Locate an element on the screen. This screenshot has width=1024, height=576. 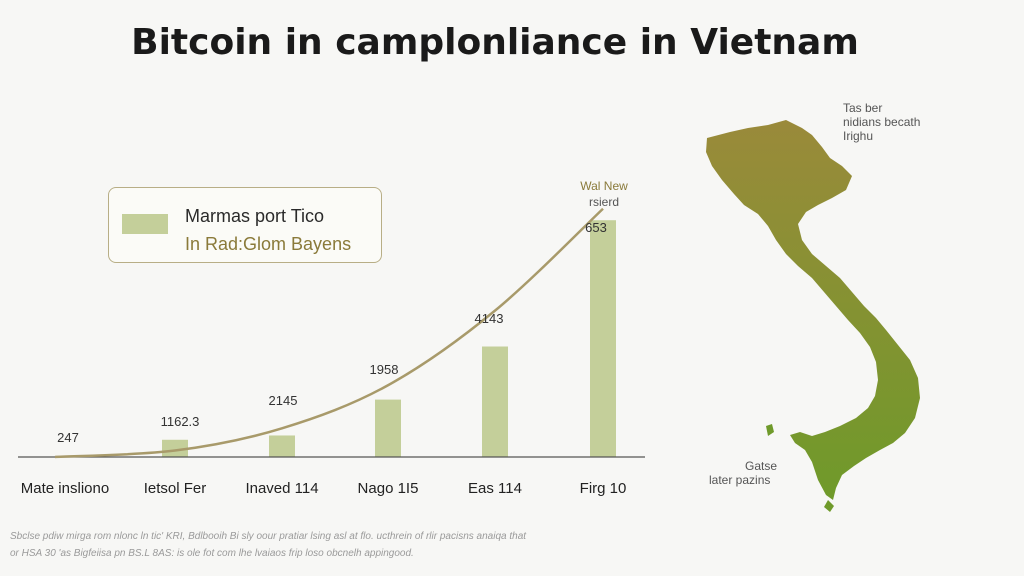
x-tick-label: Ietsol Fer is located at coordinates (175, 488).